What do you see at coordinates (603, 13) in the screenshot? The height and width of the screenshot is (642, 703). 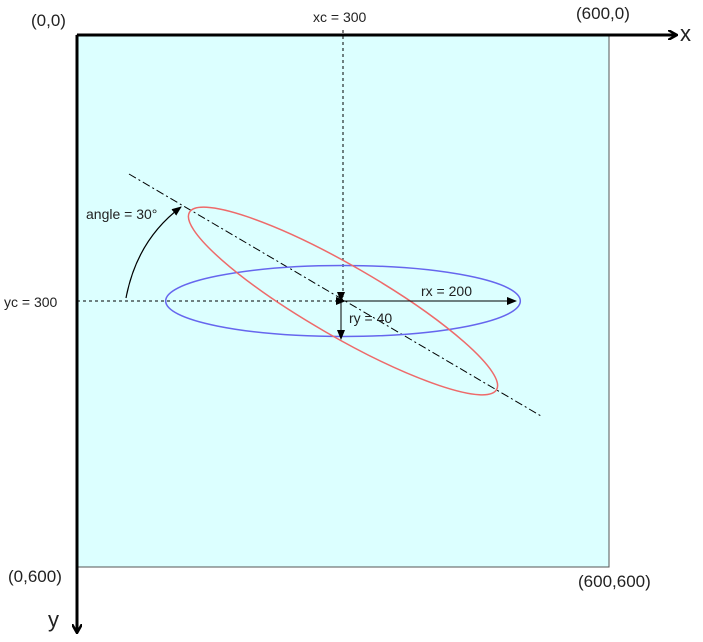 I see `corner-label-top-right: (600,0)` at bounding box center [603, 13].